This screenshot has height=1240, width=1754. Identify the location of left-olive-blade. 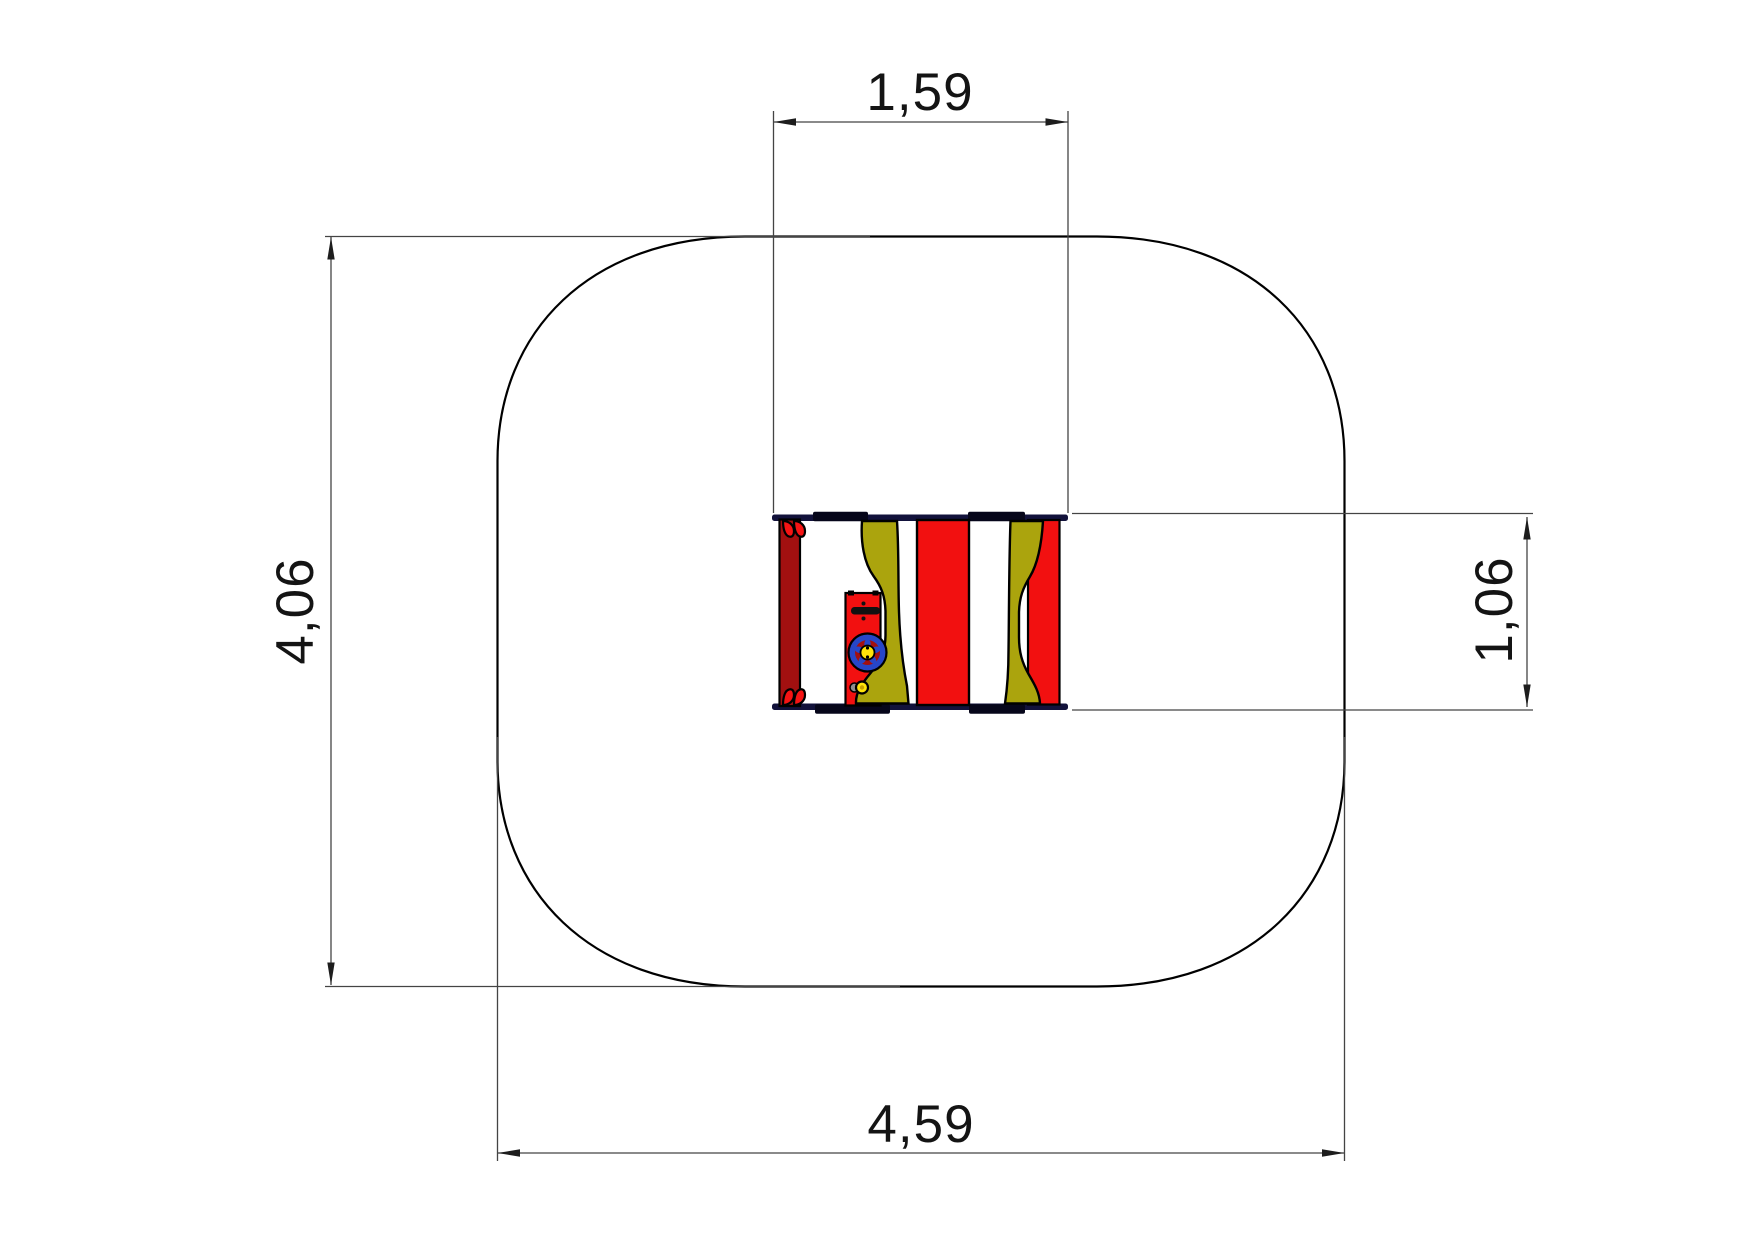
(882, 612).